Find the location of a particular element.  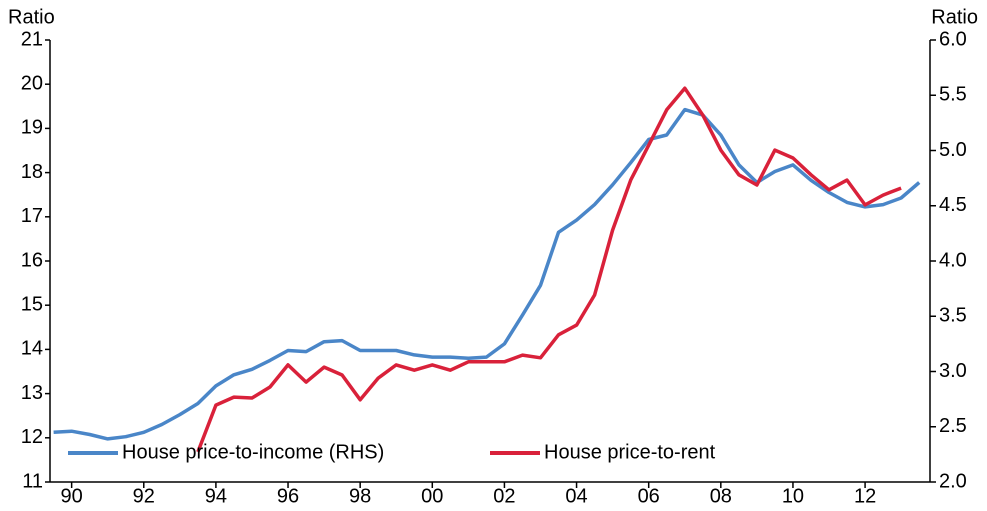

y-tick-label: 20 is located at coordinates (32, 83).